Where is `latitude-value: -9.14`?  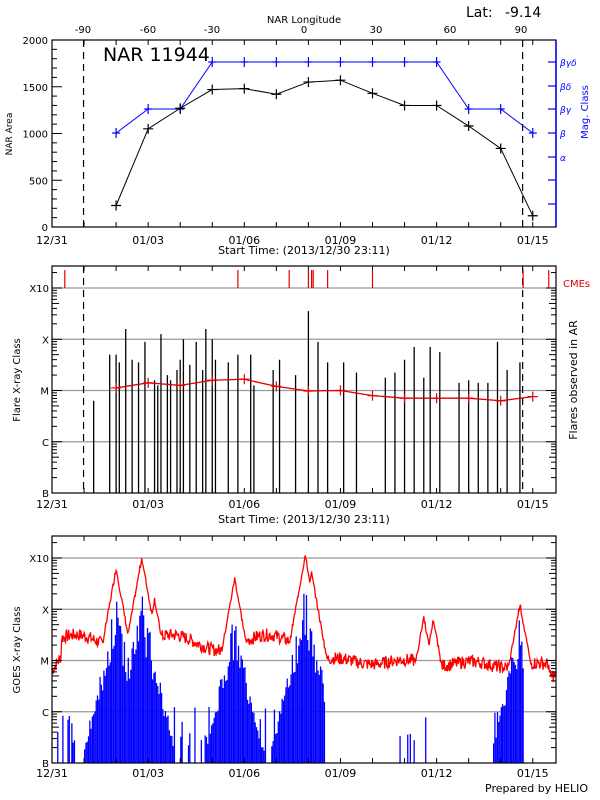
latitude-value: -9.14 is located at coordinates (523, 13).